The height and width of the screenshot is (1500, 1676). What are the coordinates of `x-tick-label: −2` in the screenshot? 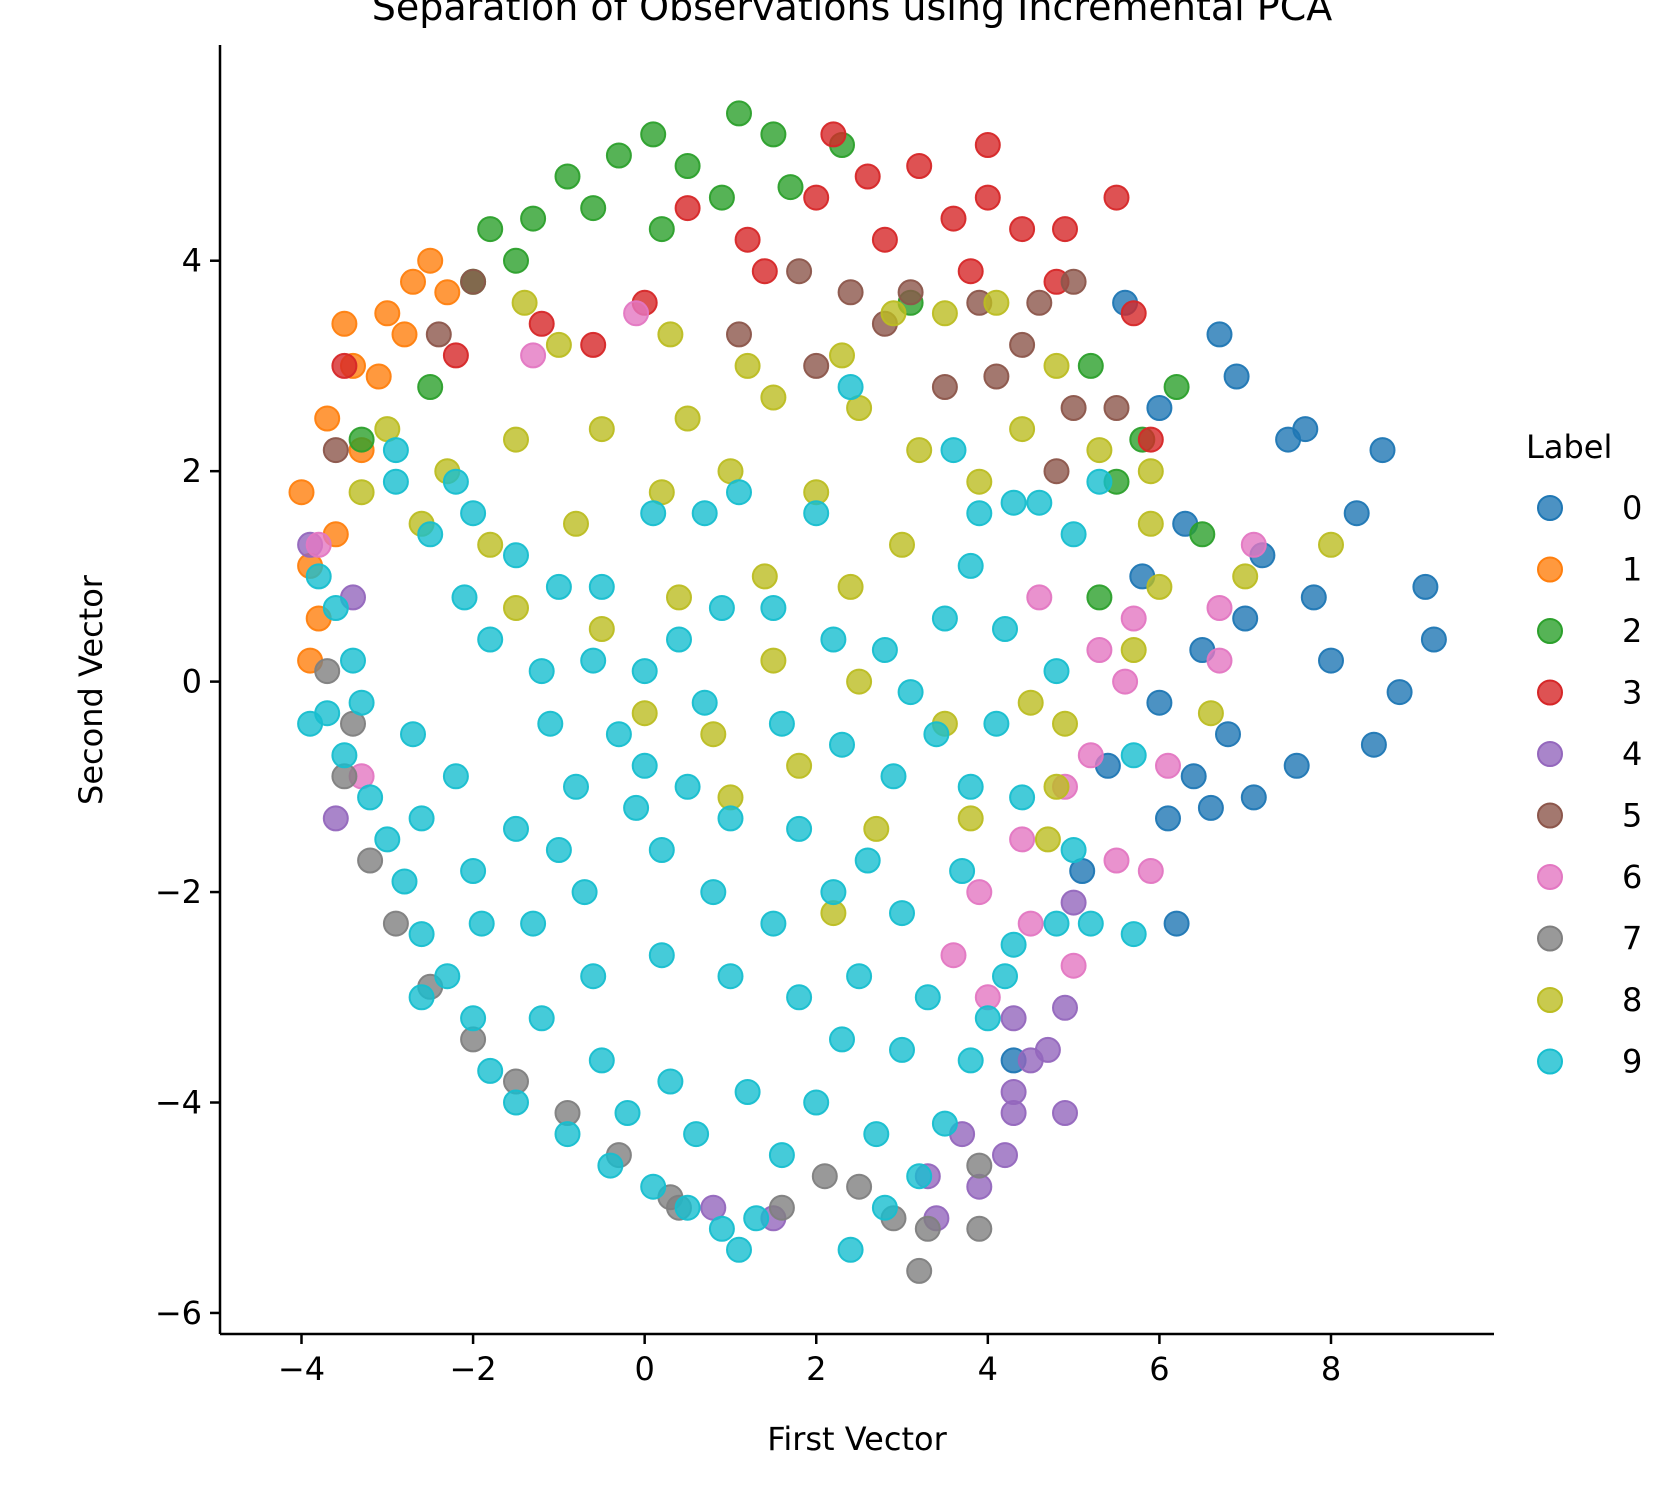 It's located at (472, 1369).